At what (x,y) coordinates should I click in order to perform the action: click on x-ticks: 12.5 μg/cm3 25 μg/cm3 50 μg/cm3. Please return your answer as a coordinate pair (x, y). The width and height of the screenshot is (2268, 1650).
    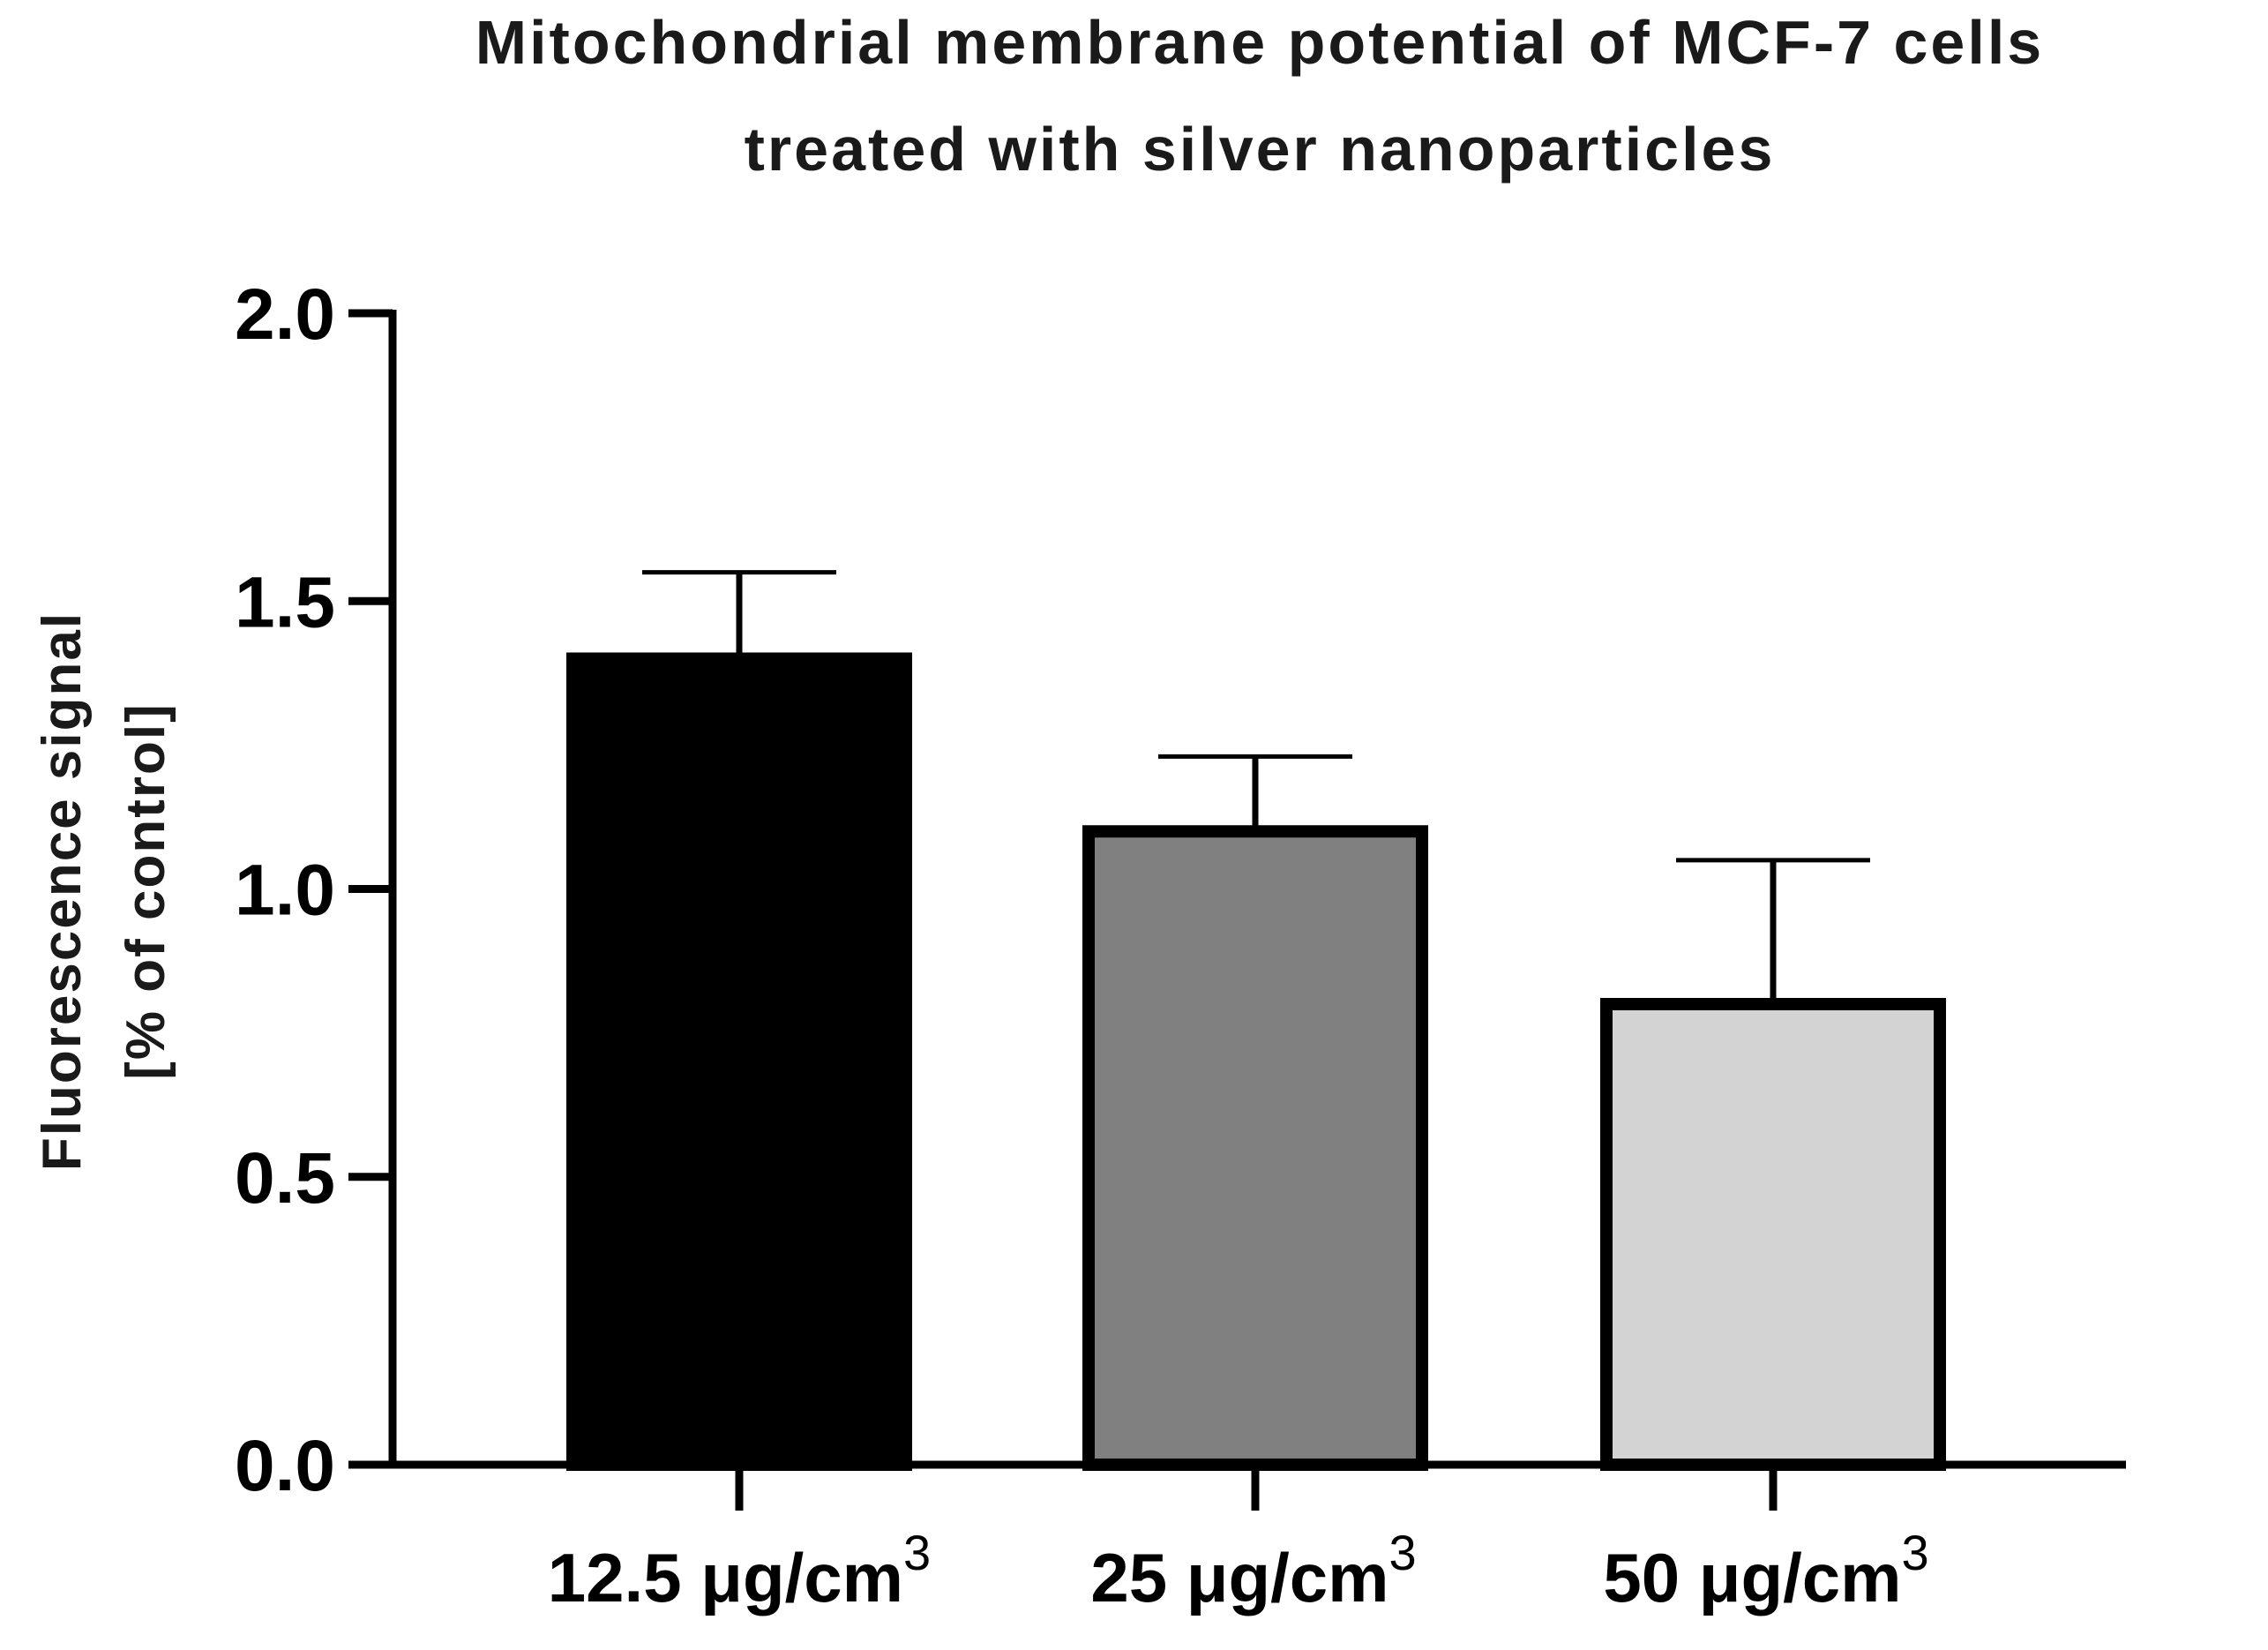
    Looking at the image, I should click on (1238, 1540).